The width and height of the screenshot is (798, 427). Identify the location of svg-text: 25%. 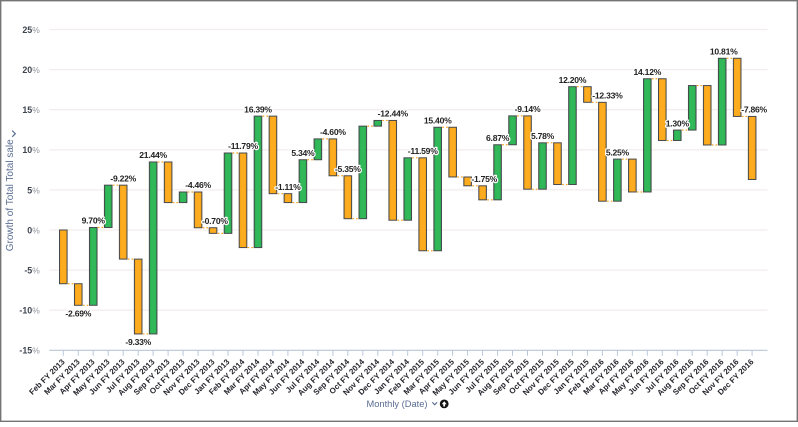
(31, 30).